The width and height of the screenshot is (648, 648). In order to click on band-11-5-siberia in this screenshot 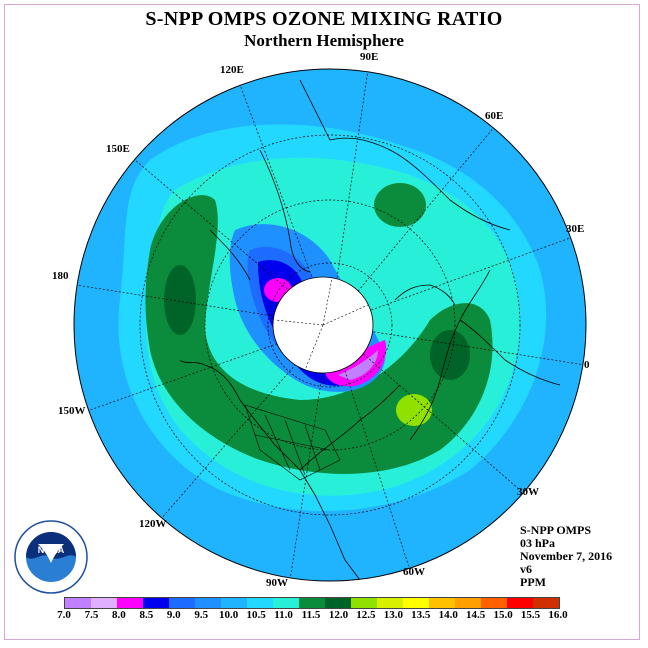, I will do `click(400, 205)`.